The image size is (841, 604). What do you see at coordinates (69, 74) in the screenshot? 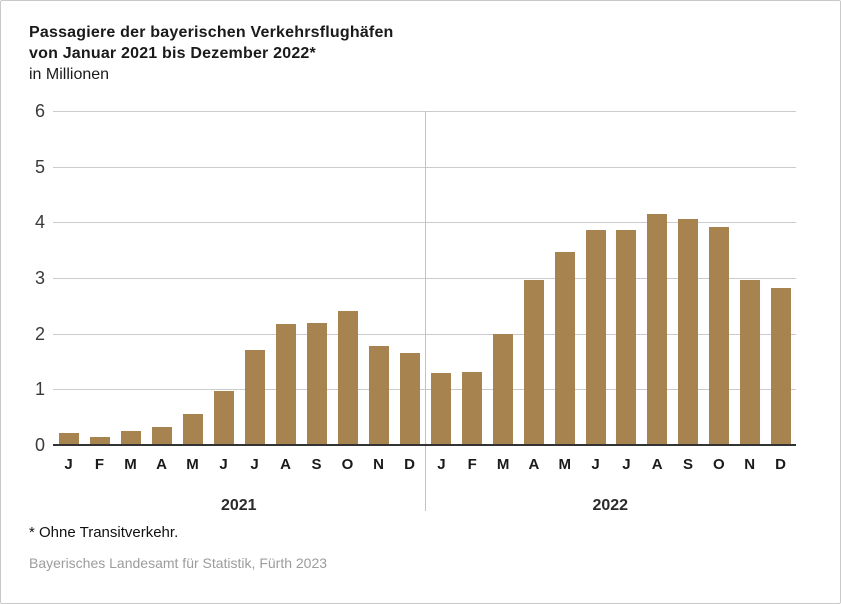
I see `chart-subtitle: in Millionen` at bounding box center [69, 74].